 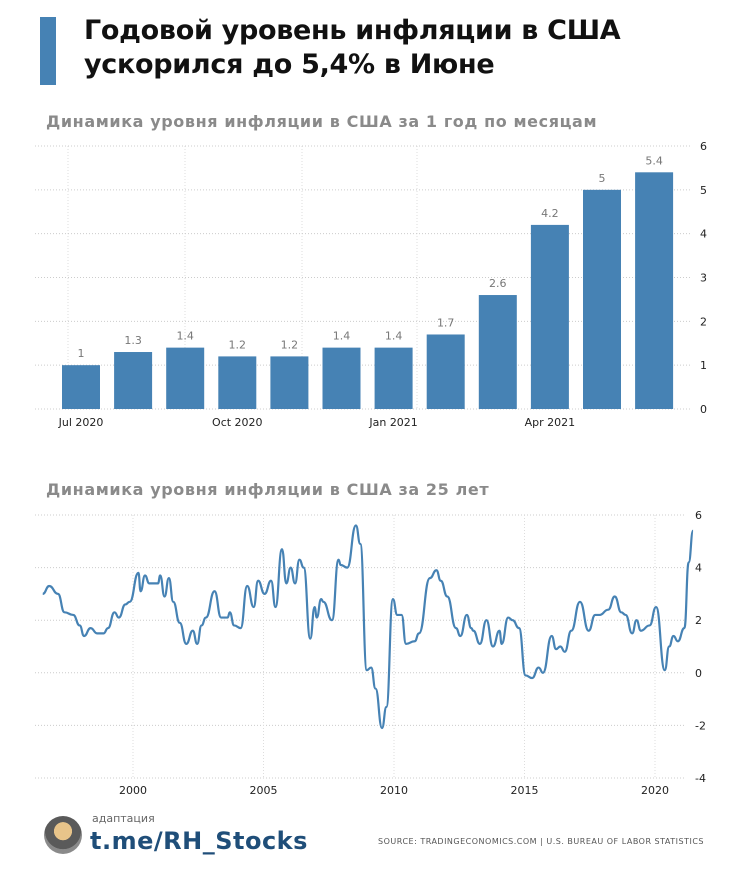 I want to click on title-line-1: Годовой уровень инфляции в США, so click(x=352, y=30).